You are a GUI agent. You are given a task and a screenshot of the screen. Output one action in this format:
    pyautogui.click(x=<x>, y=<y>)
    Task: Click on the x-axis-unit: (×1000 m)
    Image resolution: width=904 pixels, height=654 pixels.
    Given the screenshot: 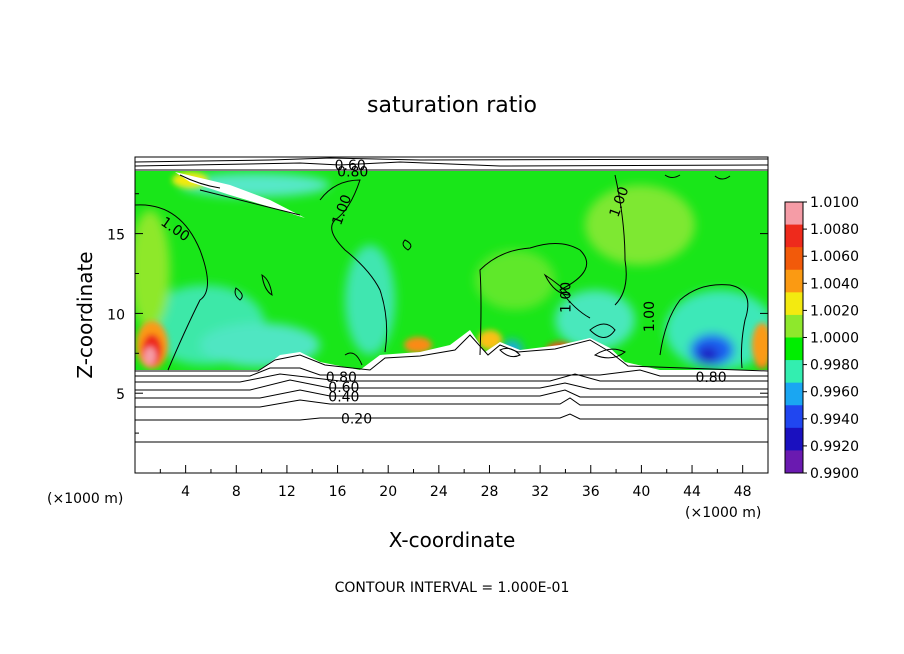 What is the action you would take?
    pyautogui.click(x=723, y=513)
    